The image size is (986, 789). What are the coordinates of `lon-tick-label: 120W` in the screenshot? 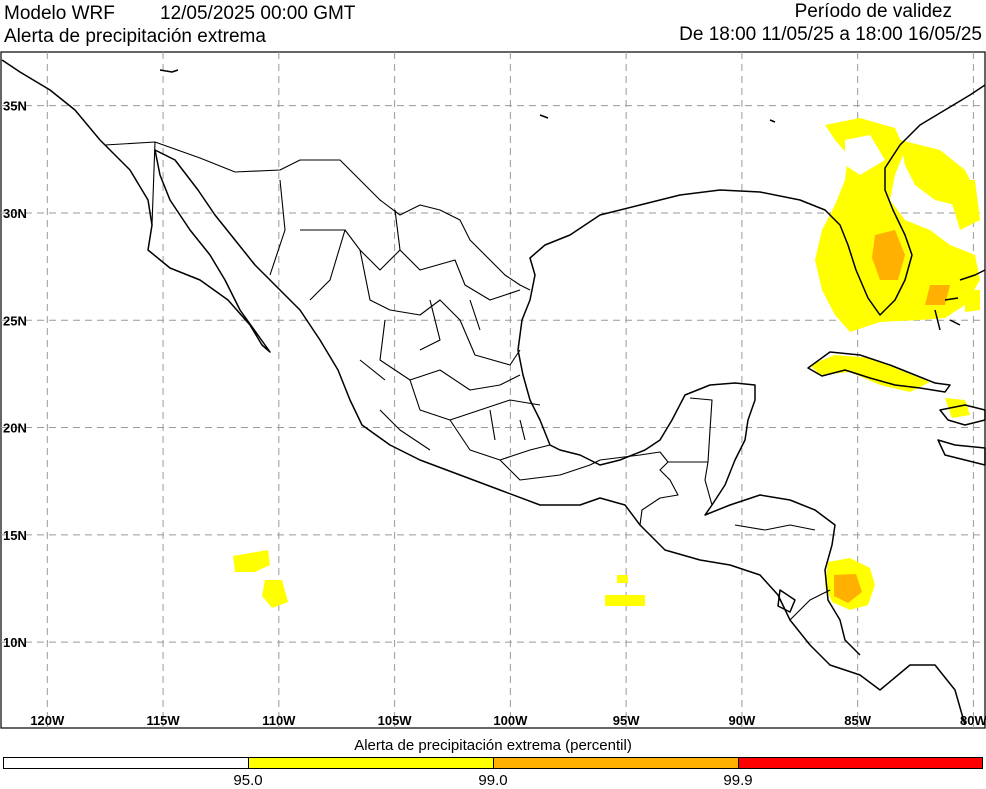 It's located at (47, 720).